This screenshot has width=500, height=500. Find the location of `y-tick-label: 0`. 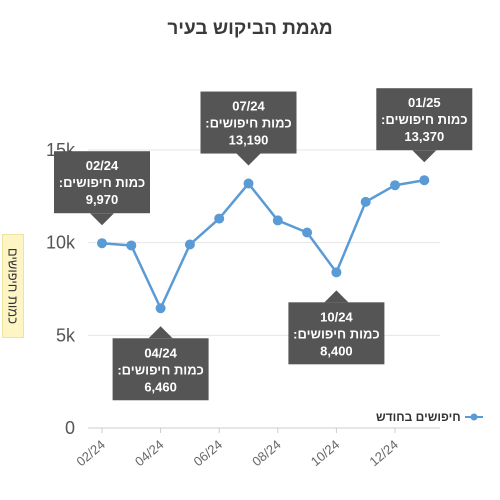

y-tick-label: 0 is located at coordinates (70, 428).